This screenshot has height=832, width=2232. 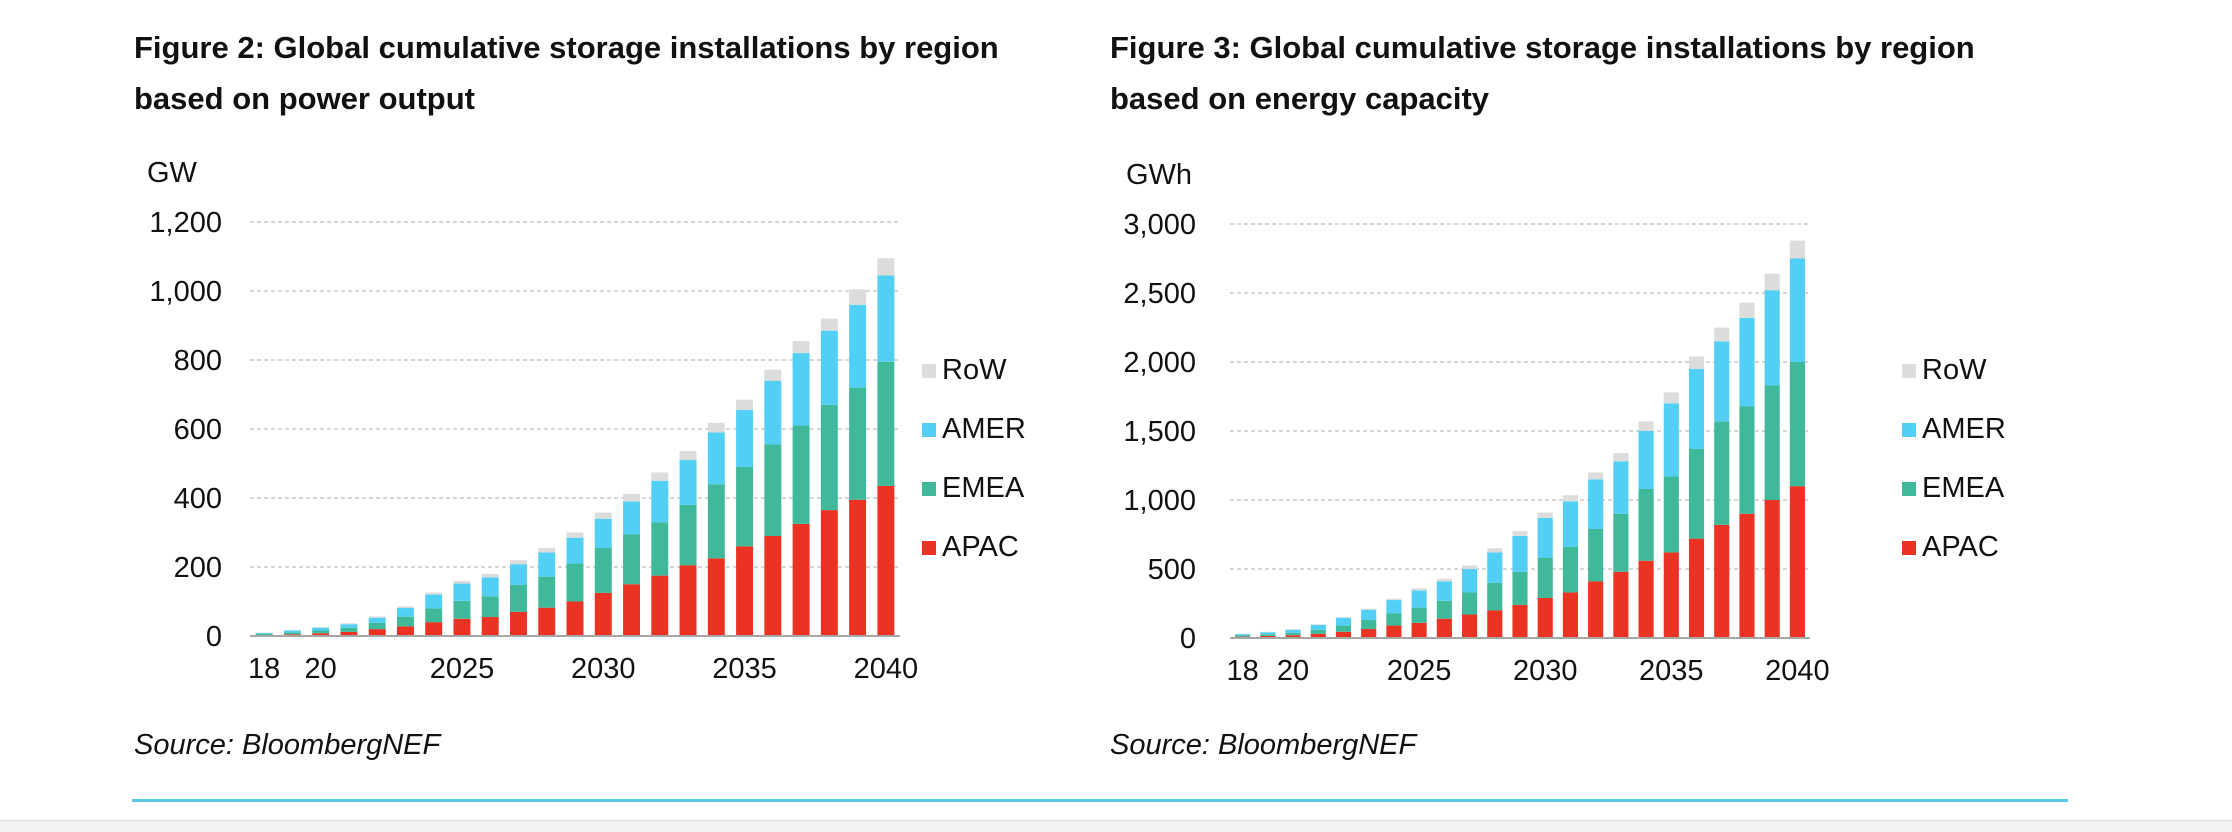 What do you see at coordinates (546, 622) in the screenshot?
I see `bar-segment-apac-2028` at bounding box center [546, 622].